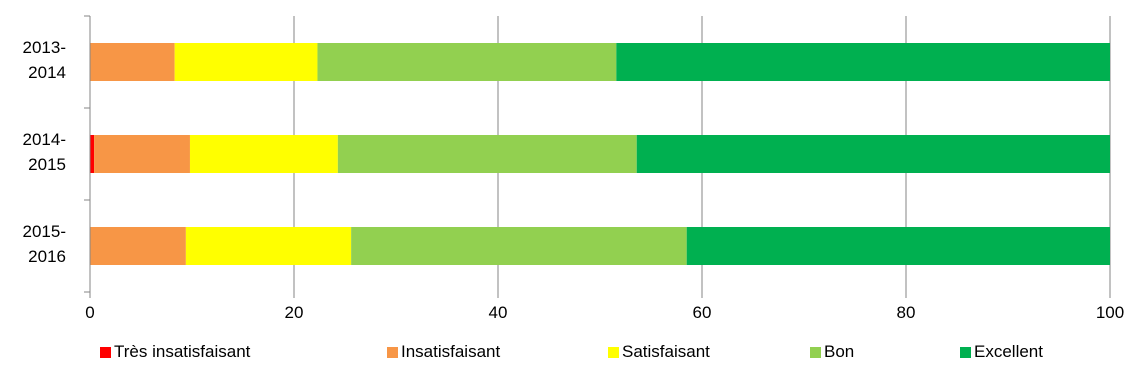  What do you see at coordinates (1008, 351) in the screenshot?
I see `legend-label: Excellent` at bounding box center [1008, 351].